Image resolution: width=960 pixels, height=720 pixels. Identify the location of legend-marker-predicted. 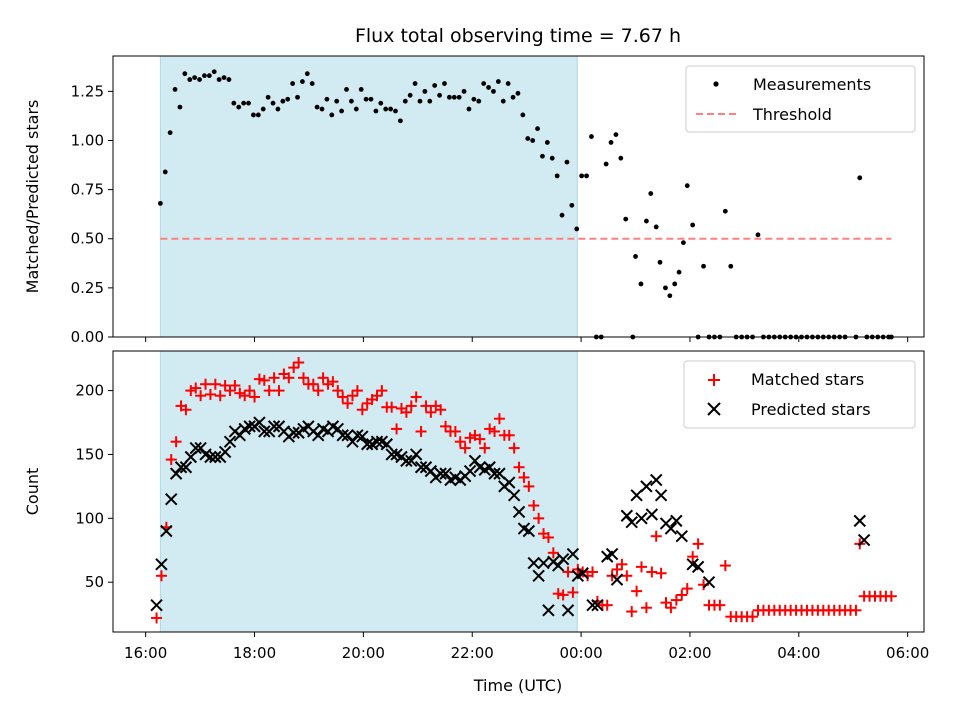
(714, 409).